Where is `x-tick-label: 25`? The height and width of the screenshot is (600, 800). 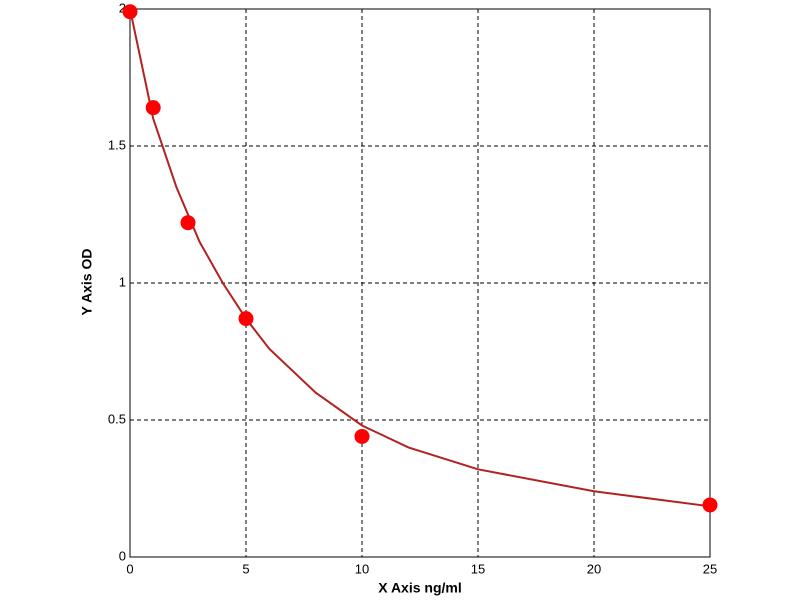 x-tick-label: 25 is located at coordinates (710, 568).